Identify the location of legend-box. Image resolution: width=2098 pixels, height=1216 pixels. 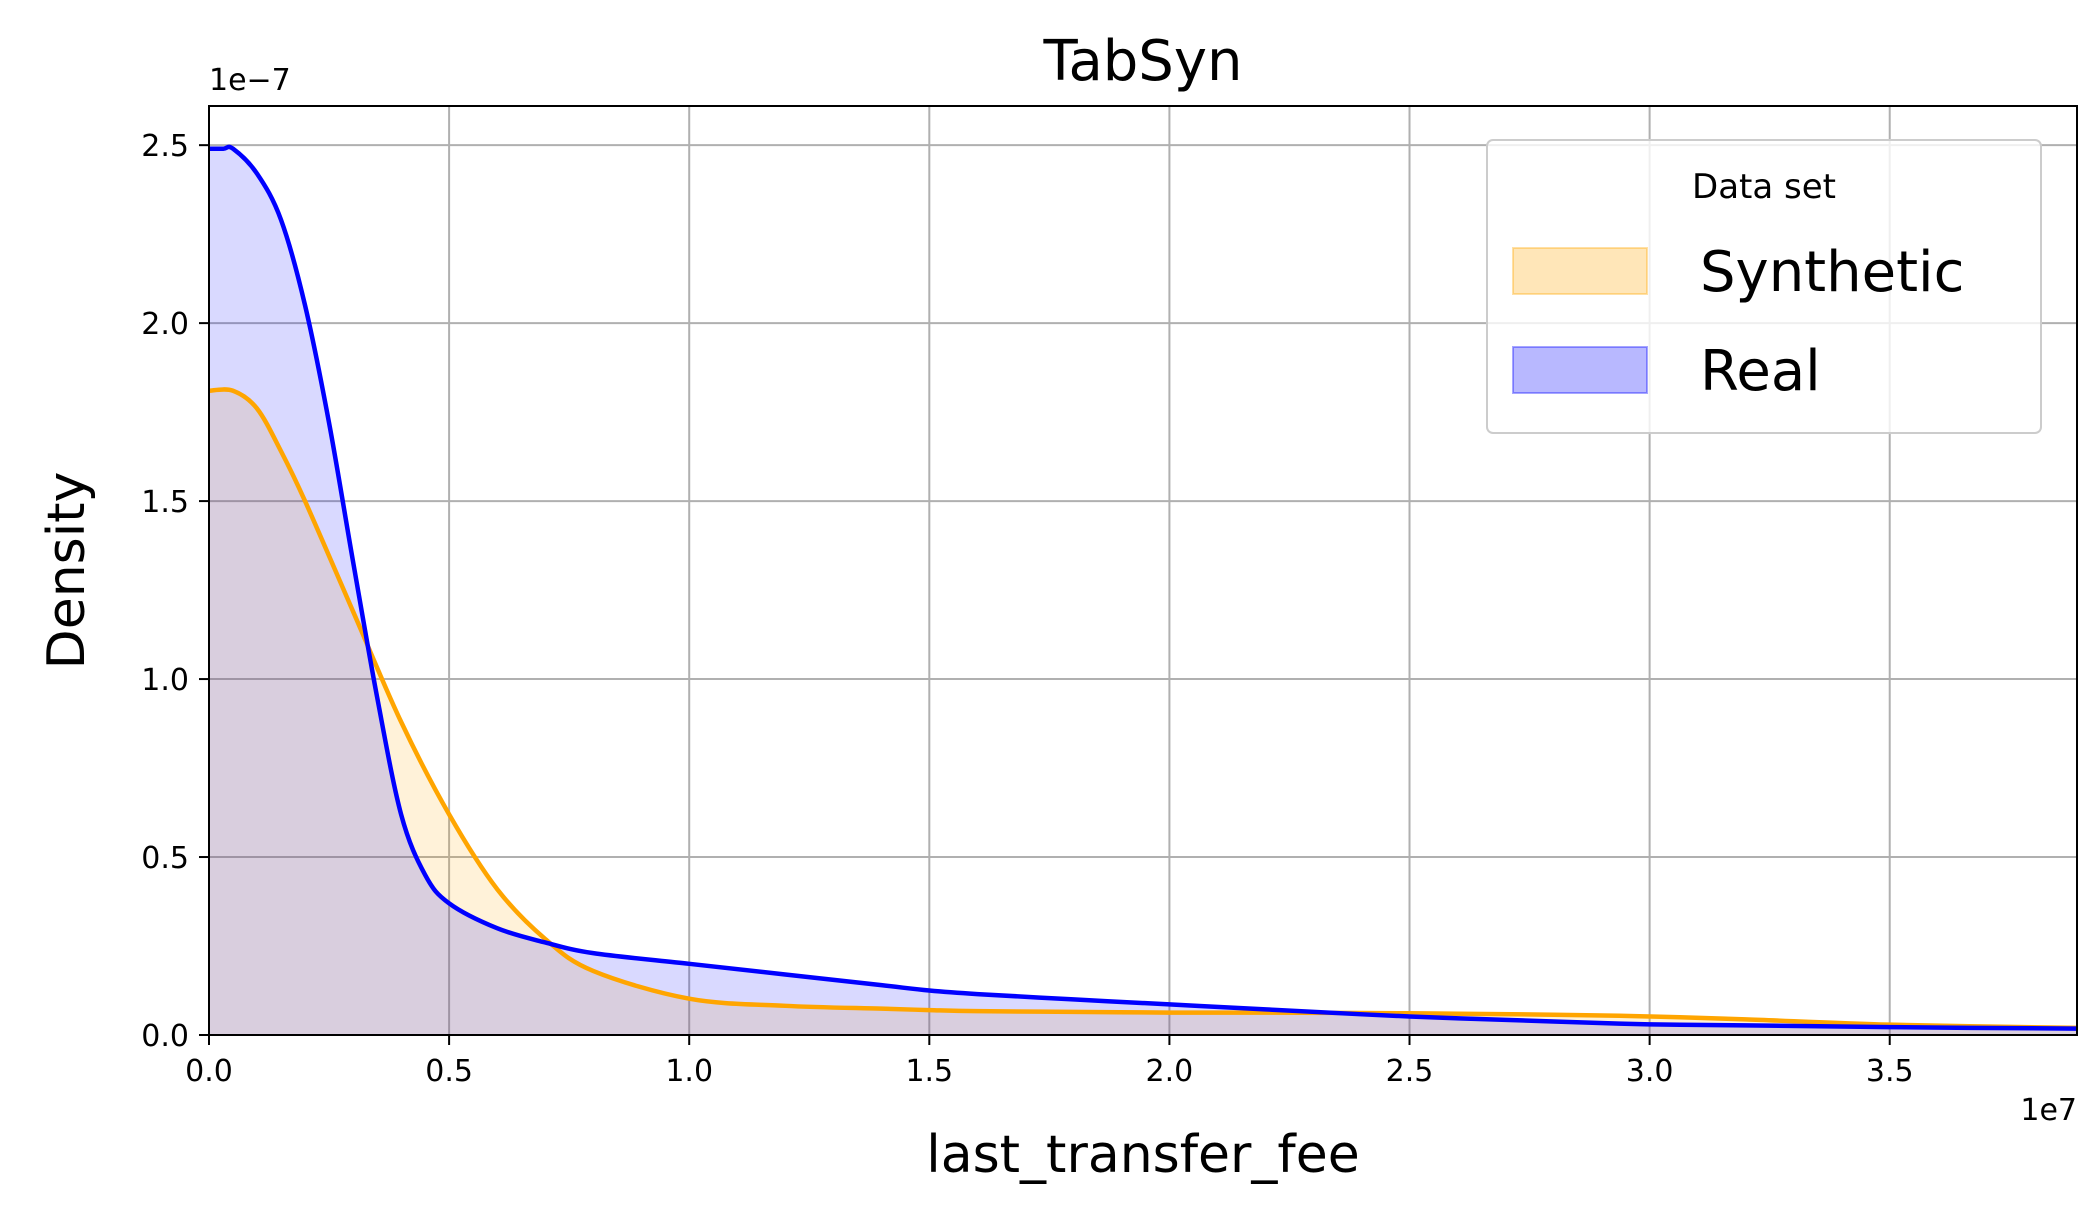
(1764, 286).